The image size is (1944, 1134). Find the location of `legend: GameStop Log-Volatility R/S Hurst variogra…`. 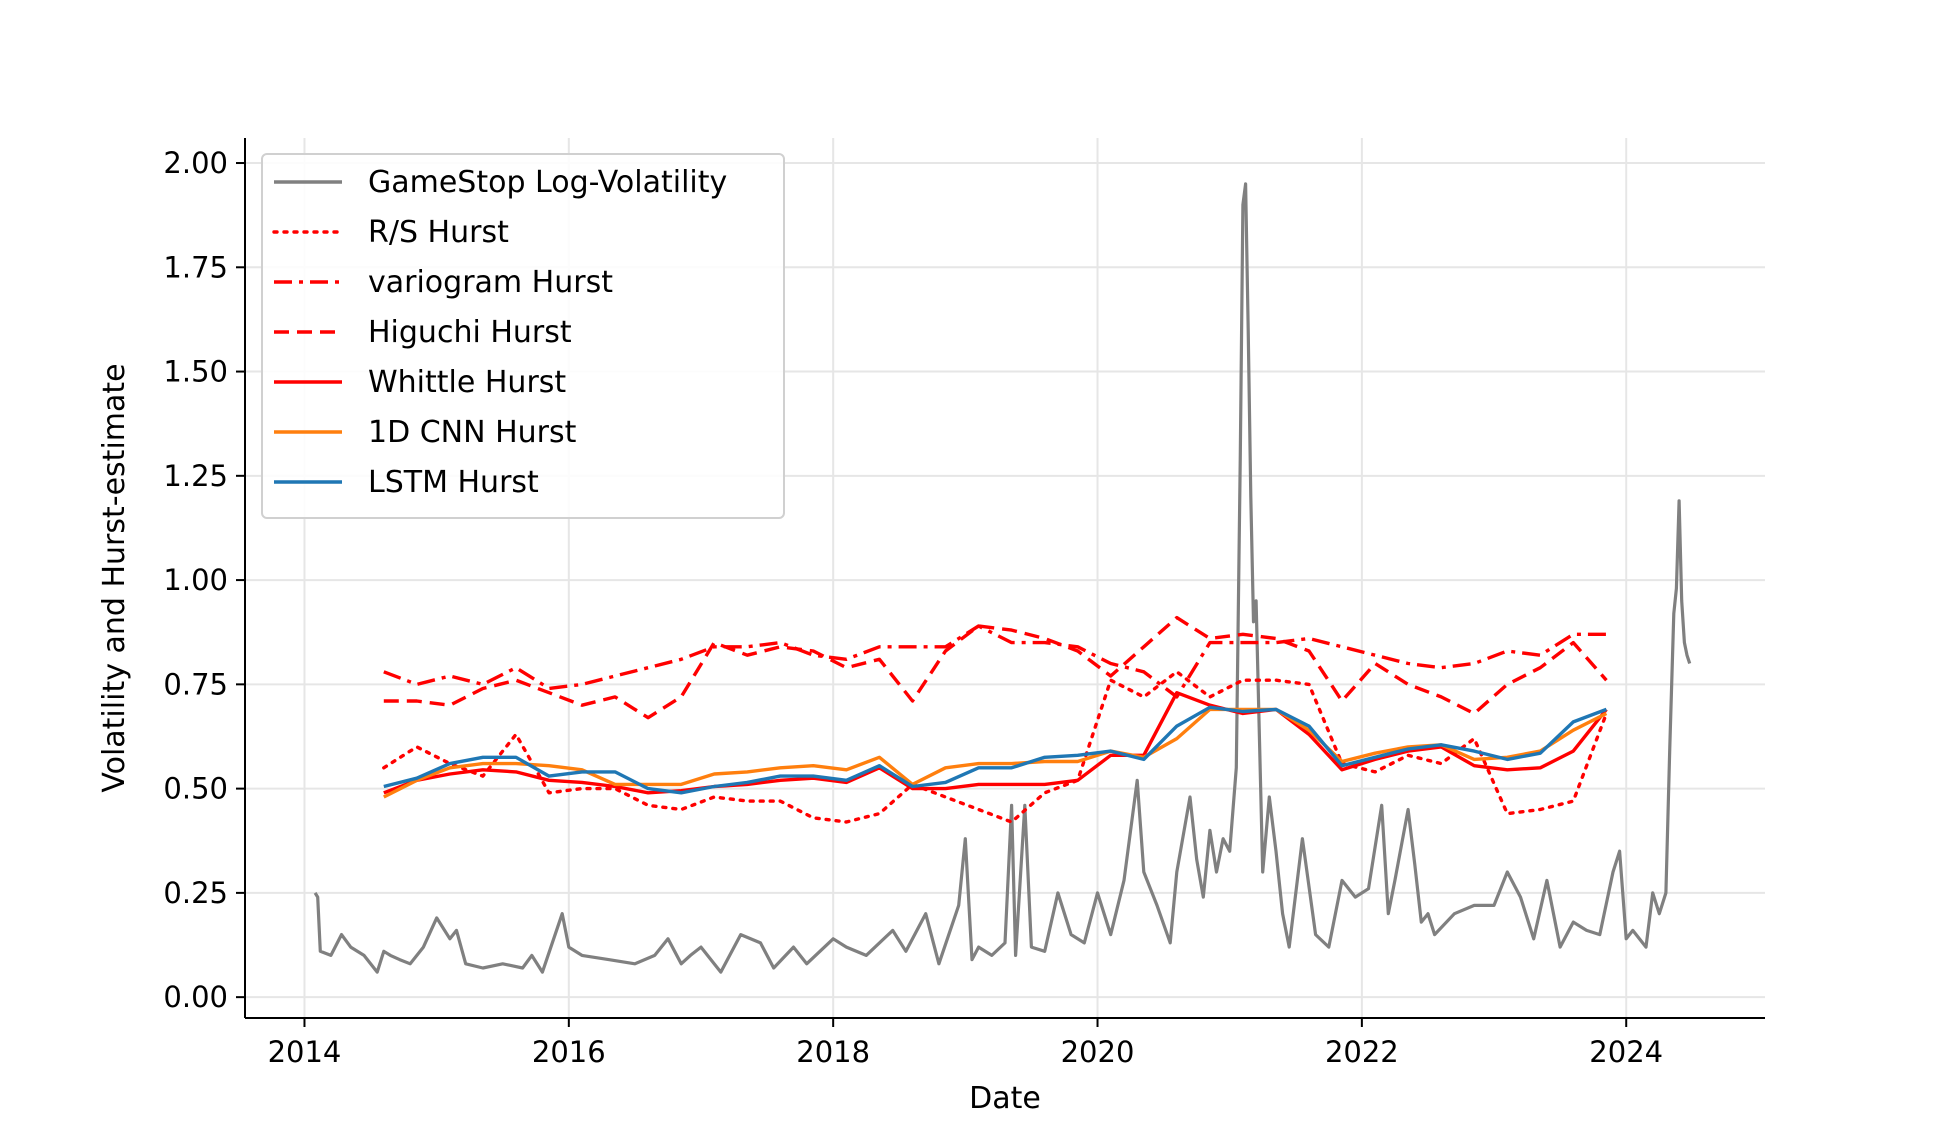

legend: GameStop Log-Volatility R/S Hurst variogra… is located at coordinates (523, 336).